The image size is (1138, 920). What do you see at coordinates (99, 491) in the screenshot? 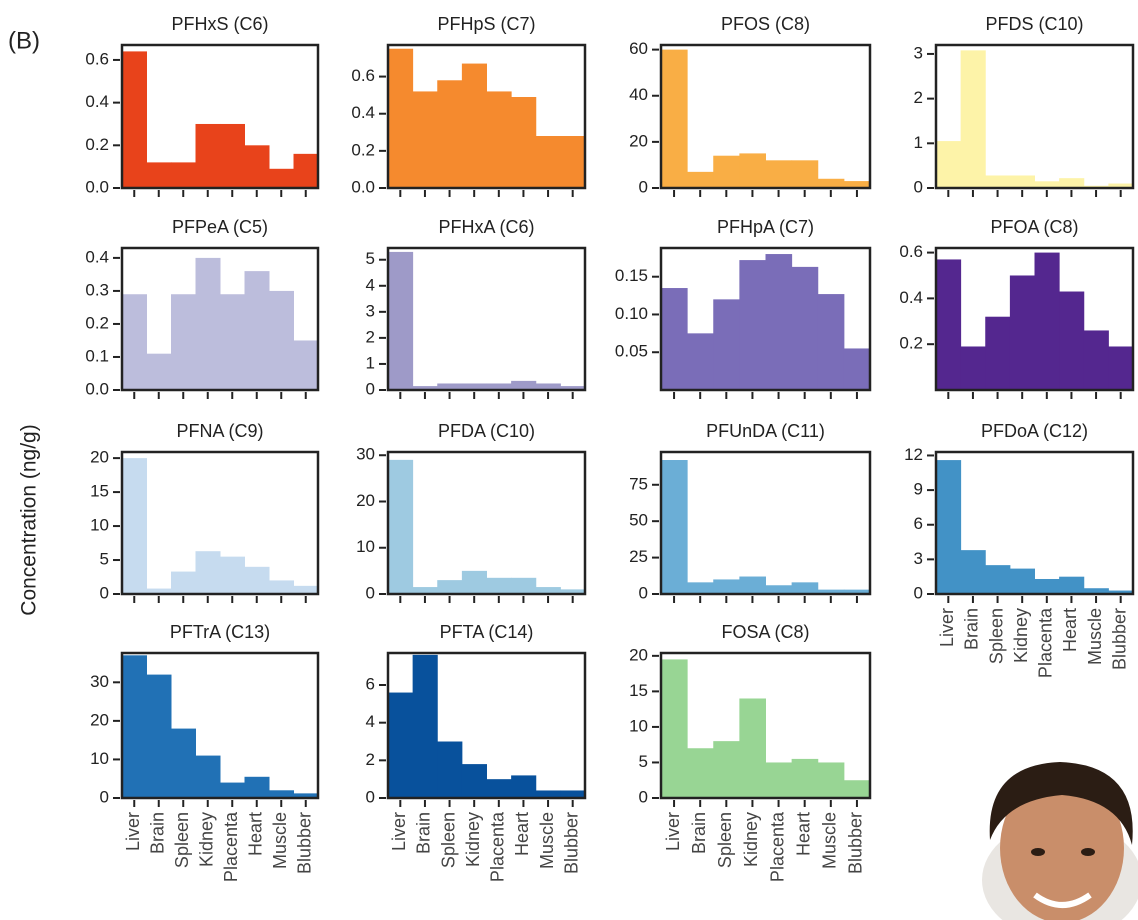
I see `y-tick-label: 15` at bounding box center [99, 491].